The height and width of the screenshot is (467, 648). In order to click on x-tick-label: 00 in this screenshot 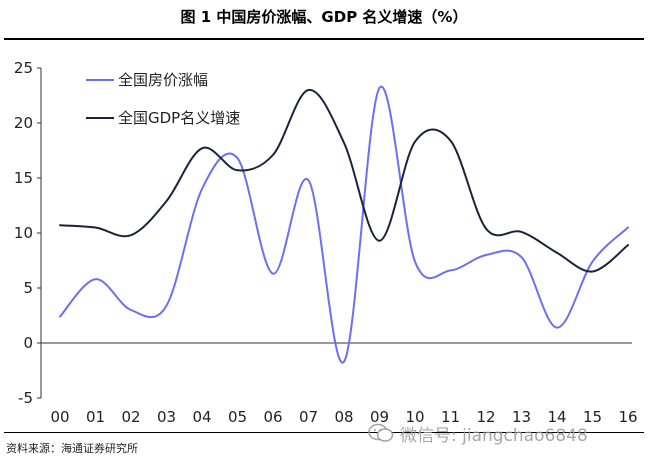, I will do `click(59, 417)`.